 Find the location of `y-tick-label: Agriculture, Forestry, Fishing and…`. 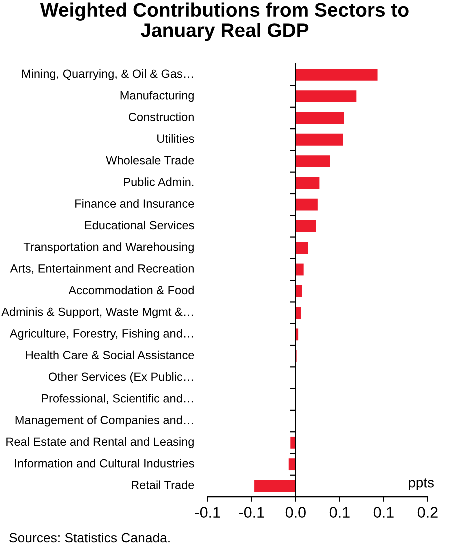

y-tick-label: Agriculture, Forestry, Fishing and… is located at coordinates (102, 334).